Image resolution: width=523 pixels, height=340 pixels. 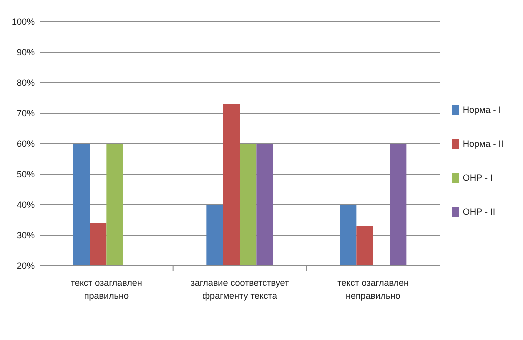 I want to click on y-tick-label: 60%, so click(x=25, y=144).